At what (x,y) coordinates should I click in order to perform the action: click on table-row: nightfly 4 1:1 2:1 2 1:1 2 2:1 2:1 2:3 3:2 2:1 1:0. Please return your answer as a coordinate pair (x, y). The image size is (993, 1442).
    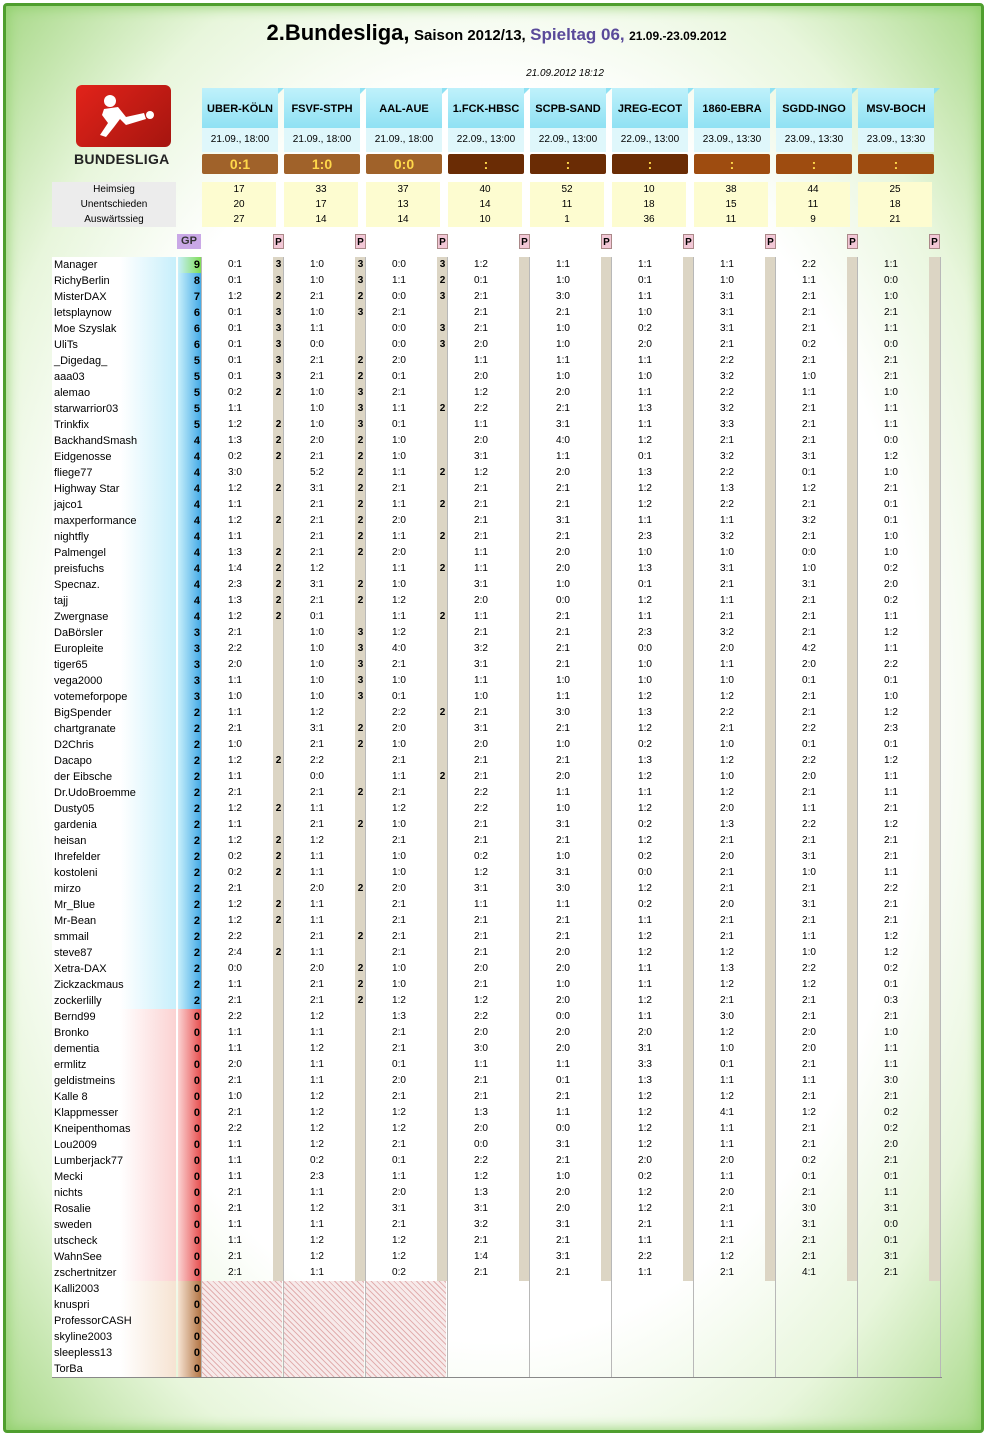
    Looking at the image, I should click on (497, 537).